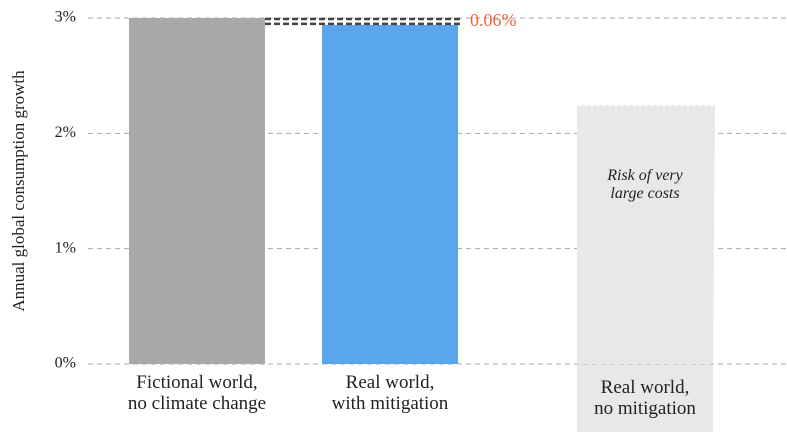  What do you see at coordinates (65, 17) in the screenshot?
I see `y-tick-label: 3%` at bounding box center [65, 17].